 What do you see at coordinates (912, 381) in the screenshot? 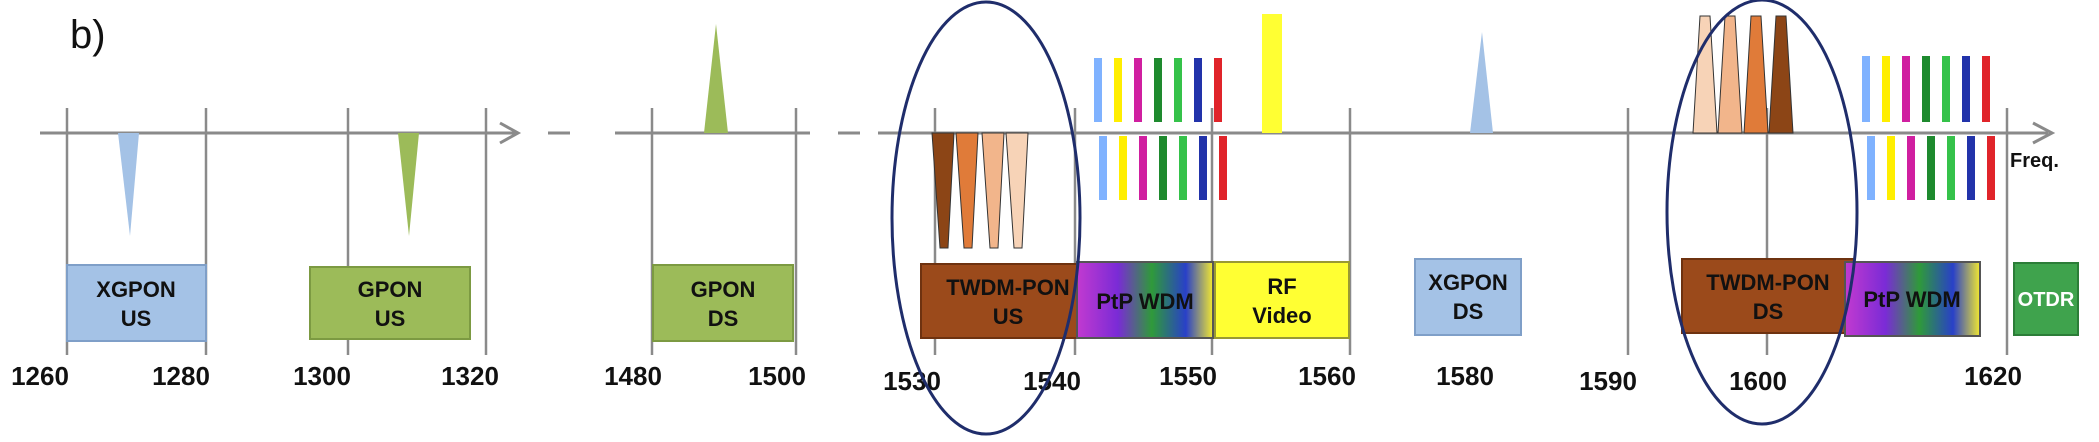
I see `tick-label-1530: 1530` at bounding box center [912, 381].